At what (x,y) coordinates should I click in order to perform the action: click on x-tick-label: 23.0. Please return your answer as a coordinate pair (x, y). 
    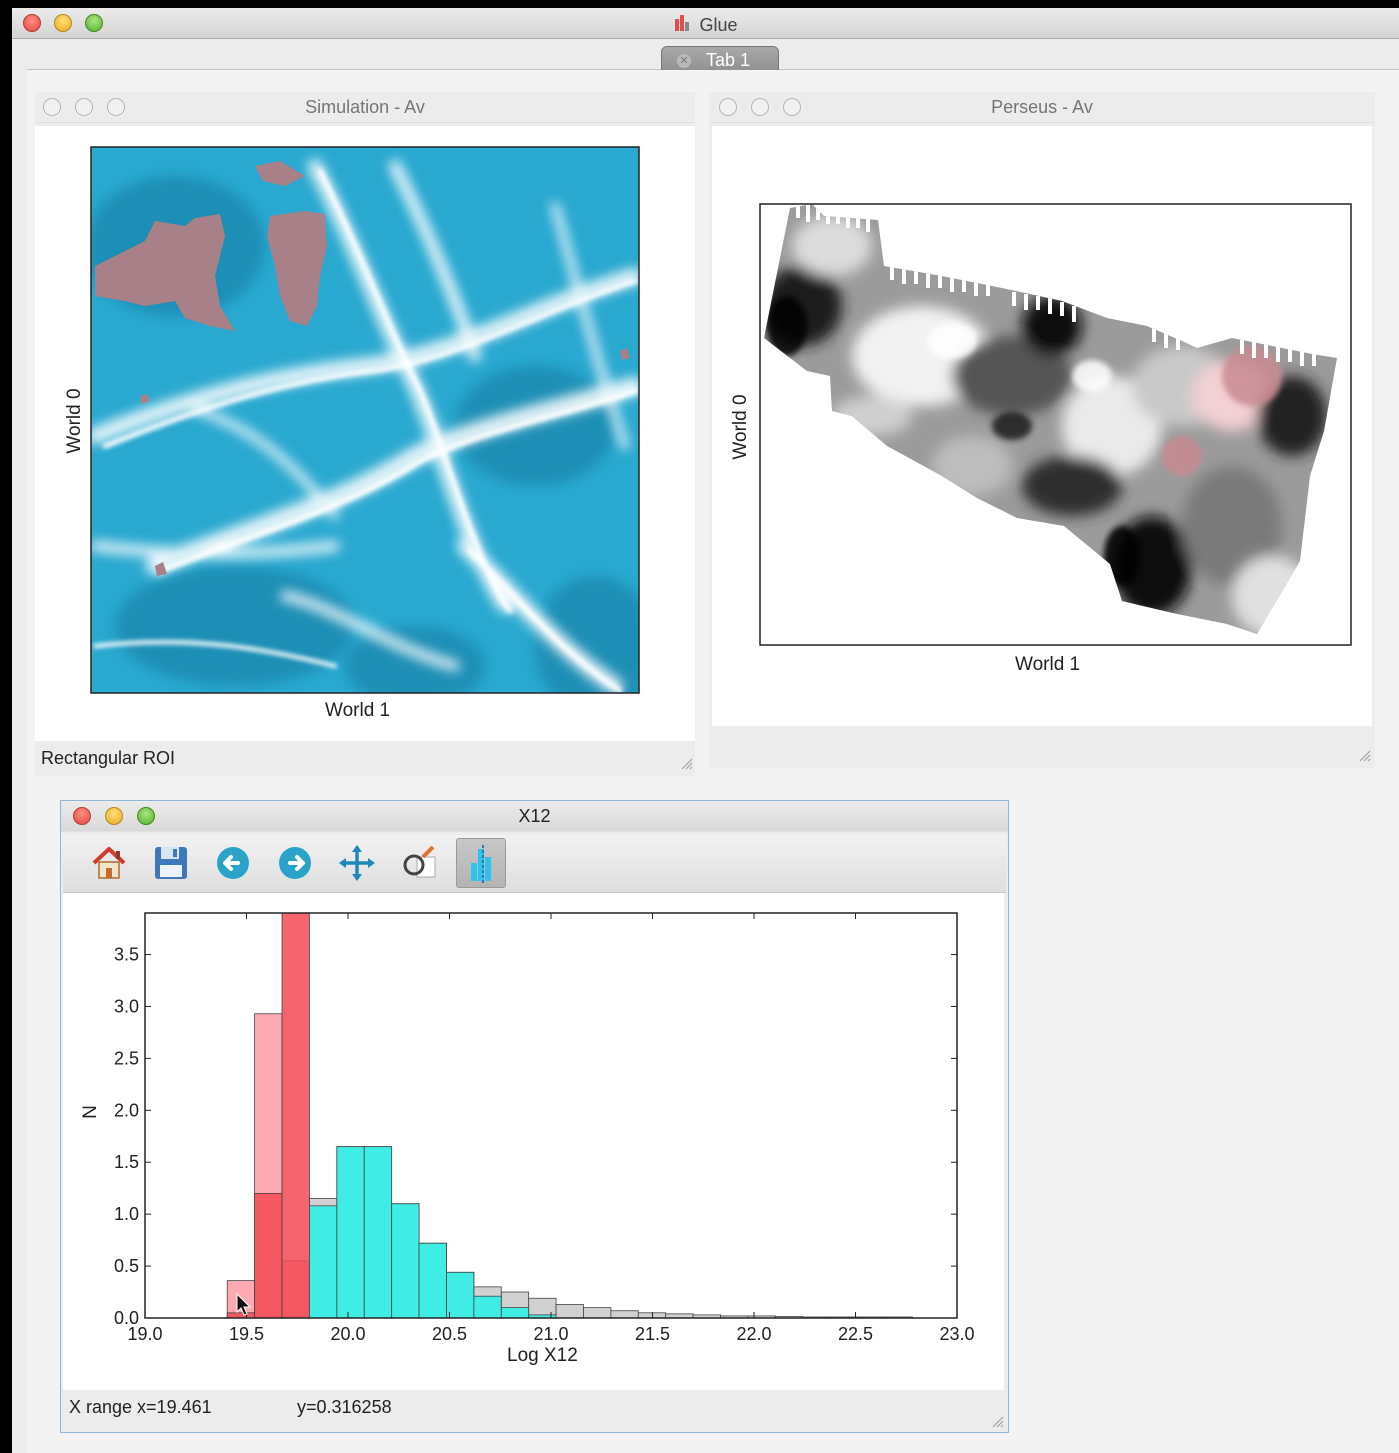
    Looking at the image, I should click on (956, 1334).